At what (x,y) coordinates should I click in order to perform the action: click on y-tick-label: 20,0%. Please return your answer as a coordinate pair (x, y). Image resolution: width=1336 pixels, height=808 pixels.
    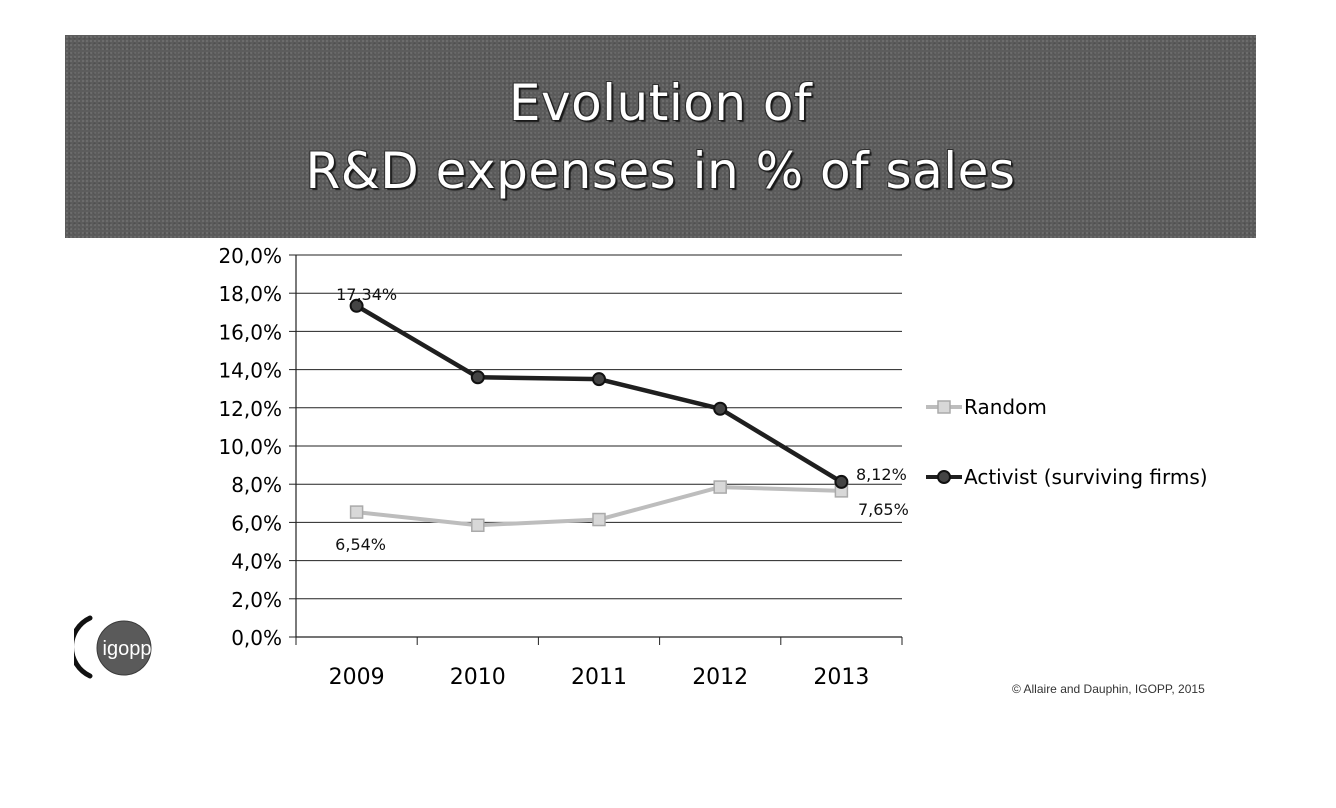
    Looking at the image, I should click on (250, 256).